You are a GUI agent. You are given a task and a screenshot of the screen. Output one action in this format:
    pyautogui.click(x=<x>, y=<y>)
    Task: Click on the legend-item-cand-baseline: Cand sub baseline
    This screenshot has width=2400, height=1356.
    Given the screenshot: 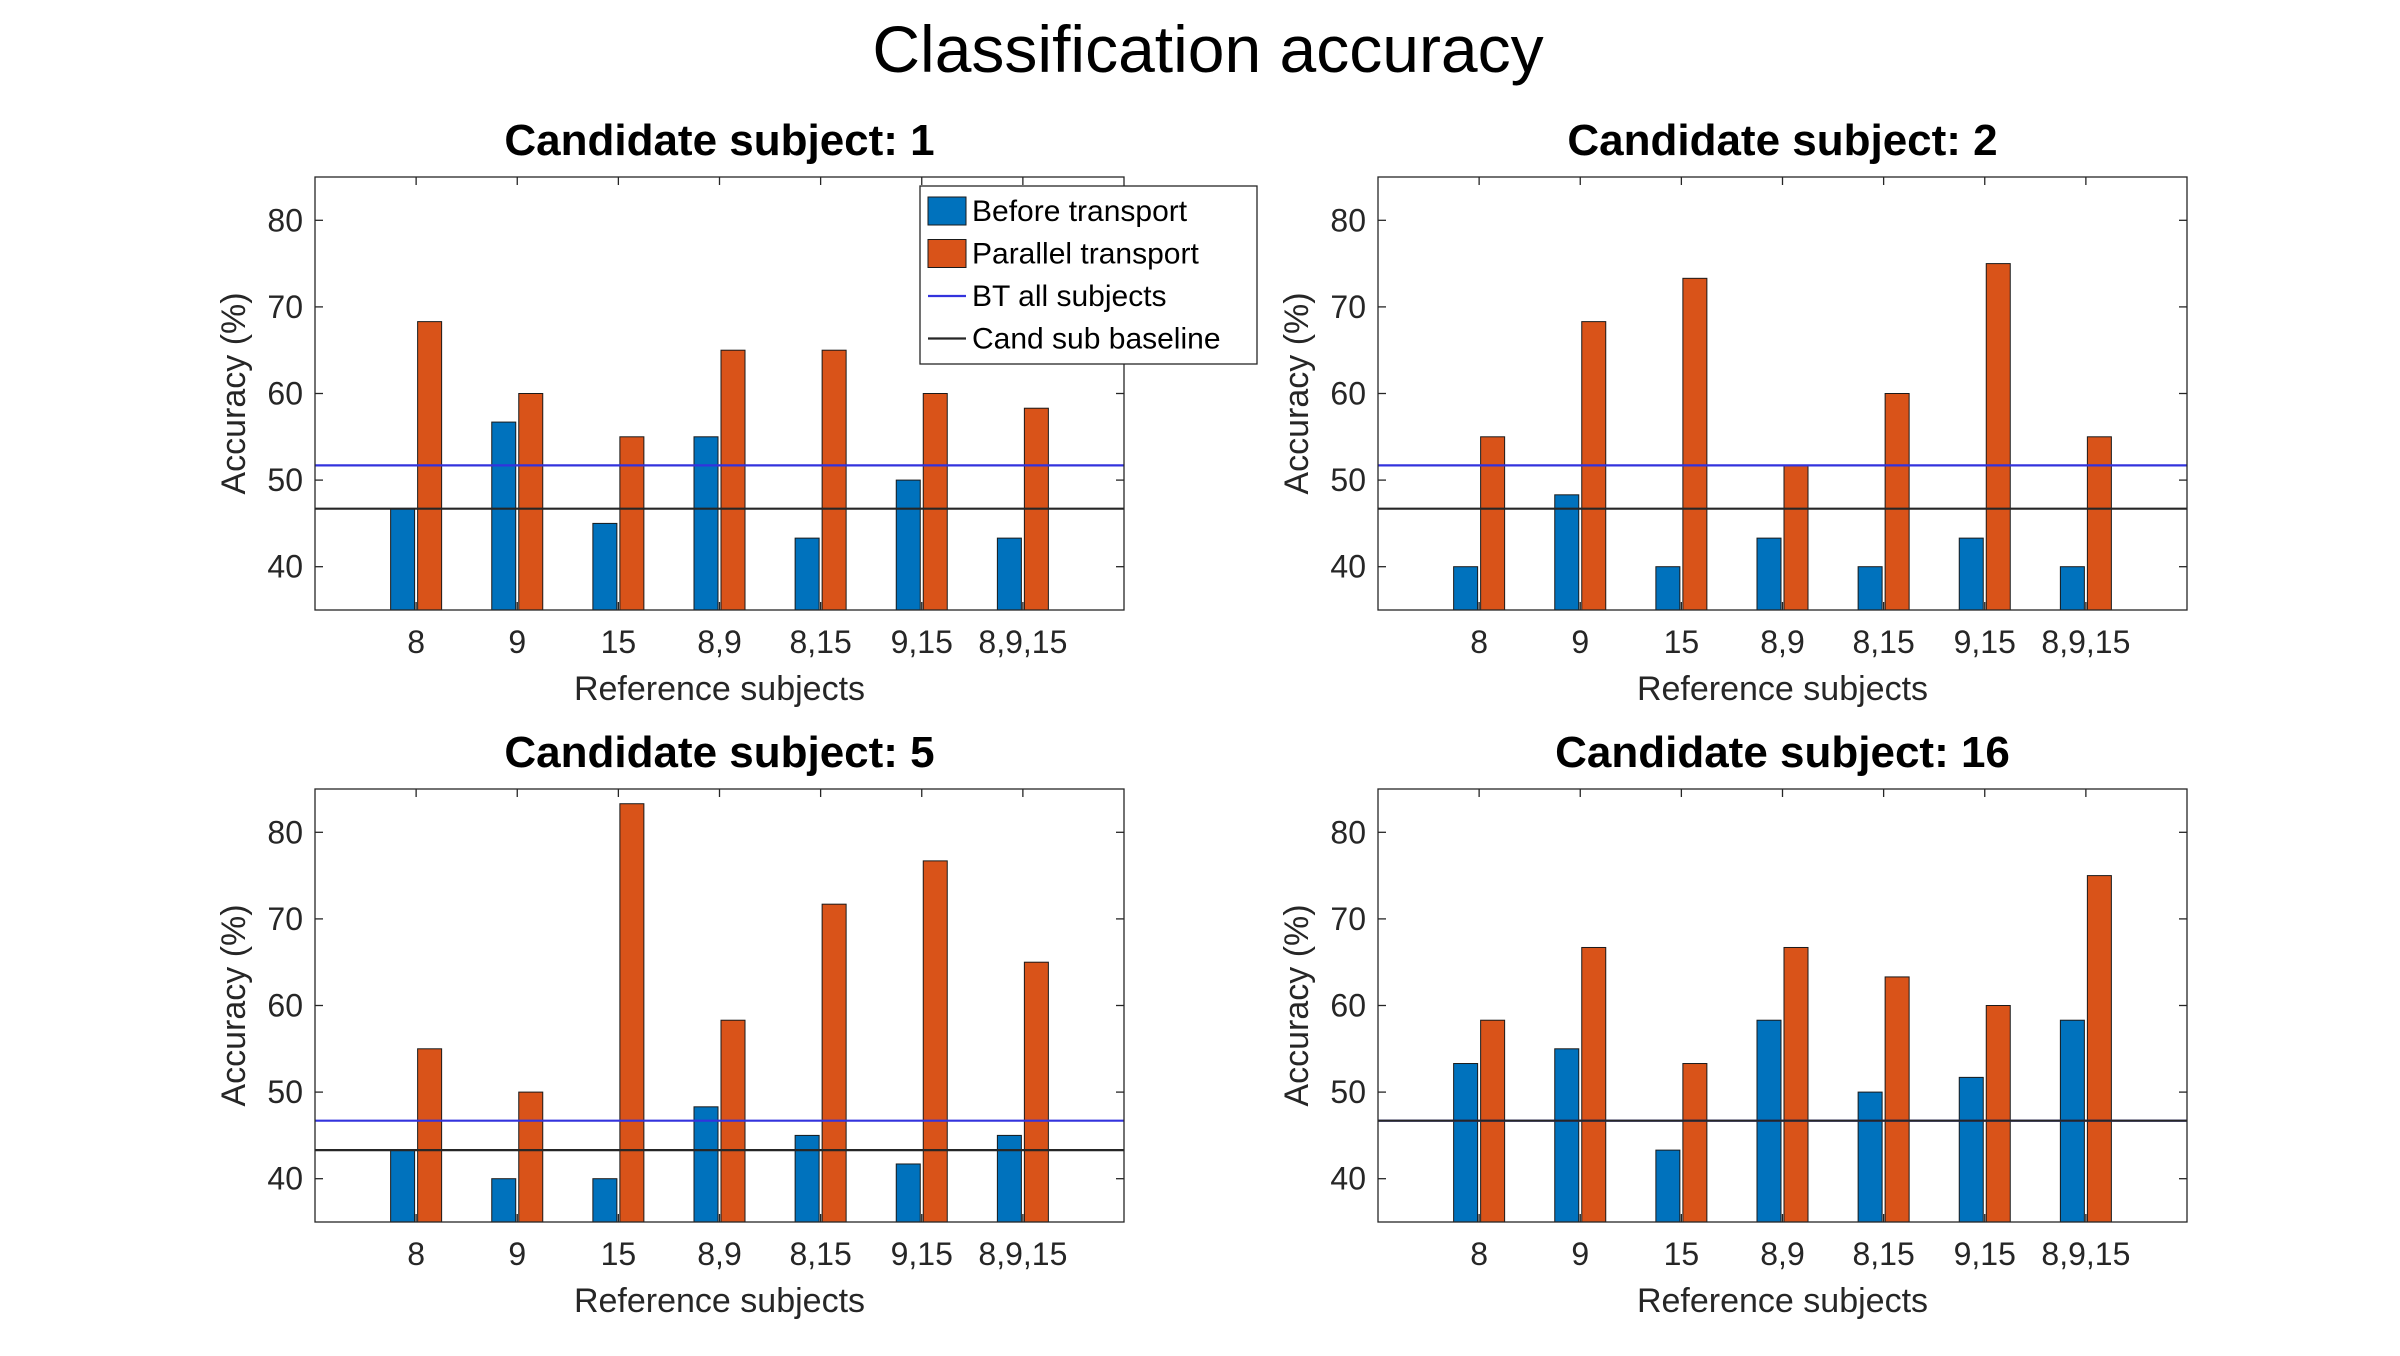 What is the action you would take?
    pyautogui.click(x=1074, y=339)
    